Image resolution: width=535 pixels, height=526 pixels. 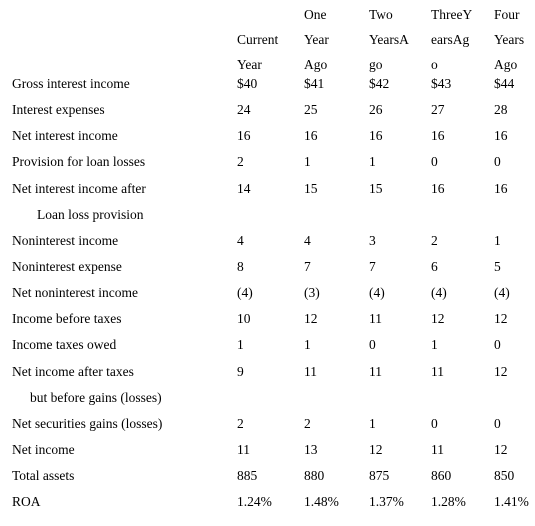 I want to click on column-header-two-years-ago: Two YearsA go, so click(x=389, y=39).